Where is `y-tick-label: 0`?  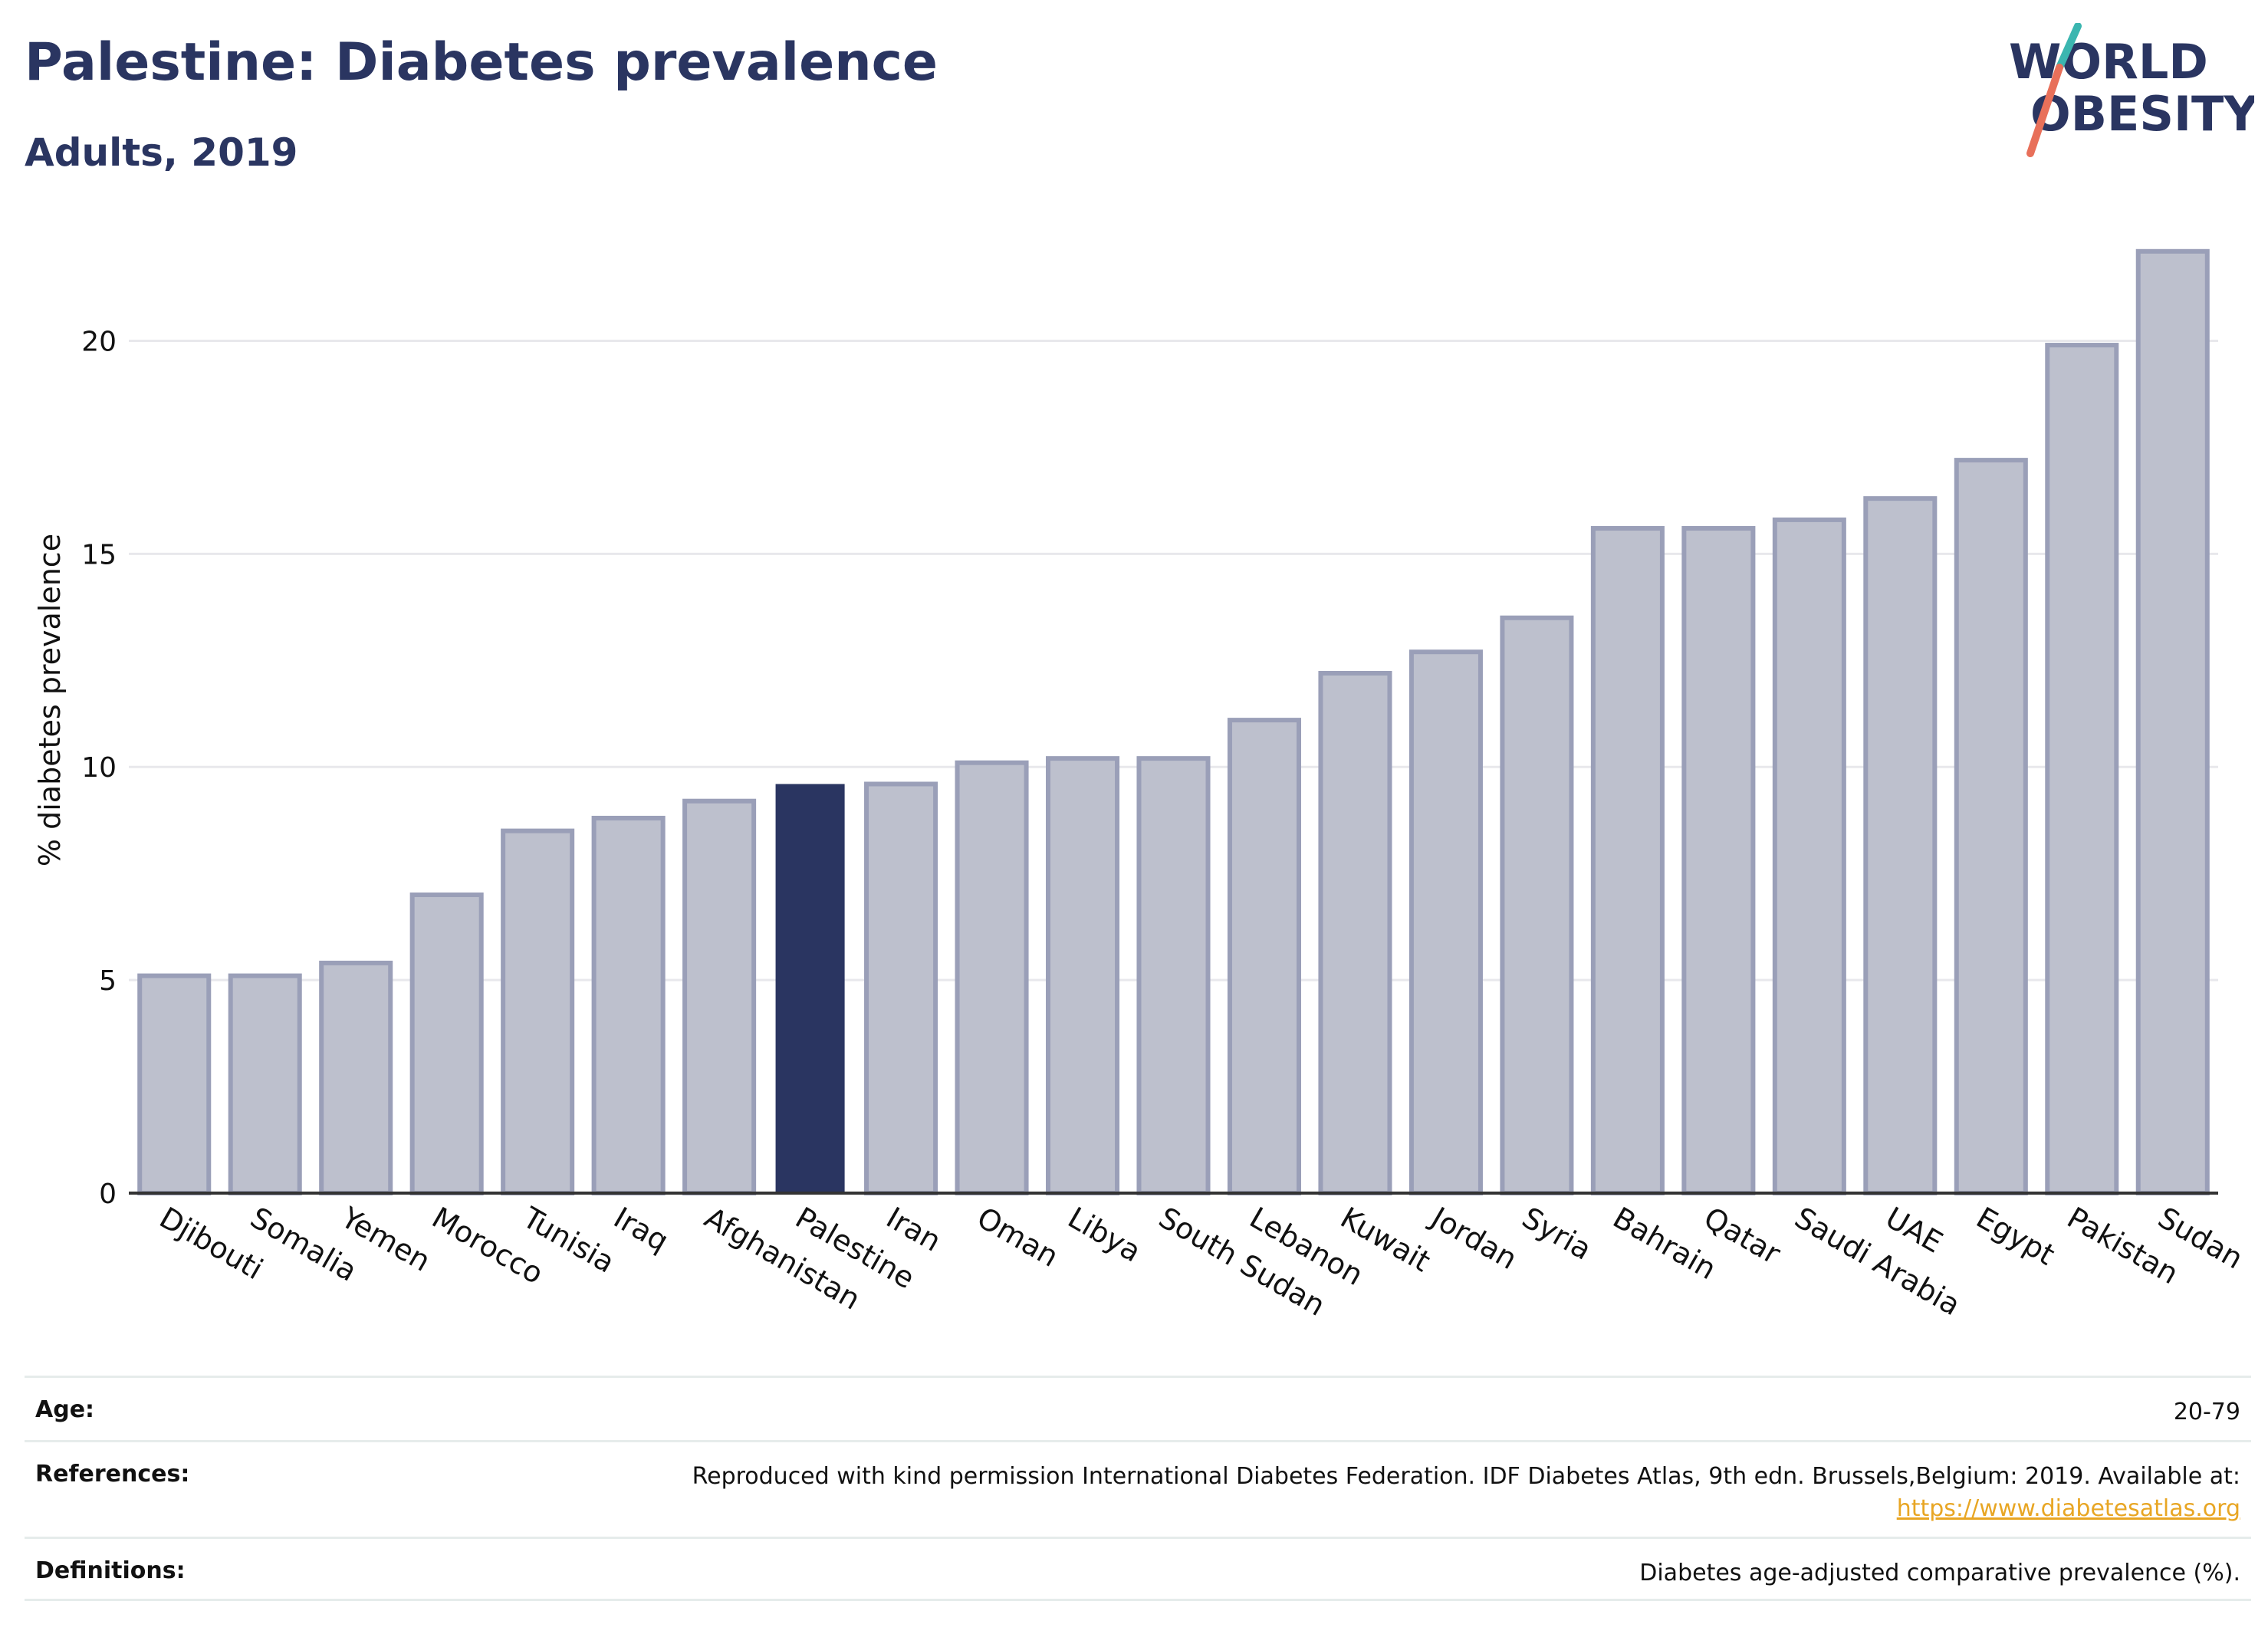
y-tick-label: 0 is located at coordinates (108, 1195).